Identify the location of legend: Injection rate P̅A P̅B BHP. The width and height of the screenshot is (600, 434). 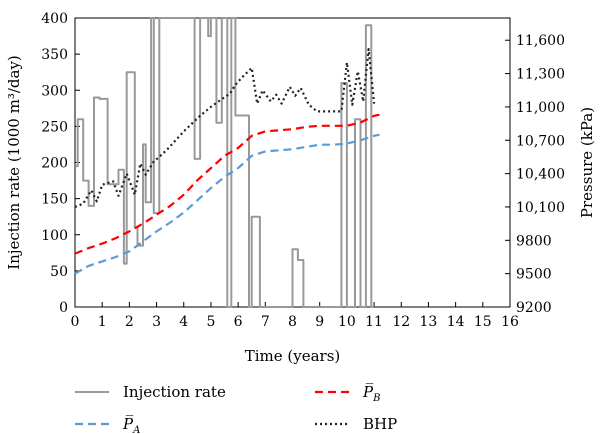
(236, 408).